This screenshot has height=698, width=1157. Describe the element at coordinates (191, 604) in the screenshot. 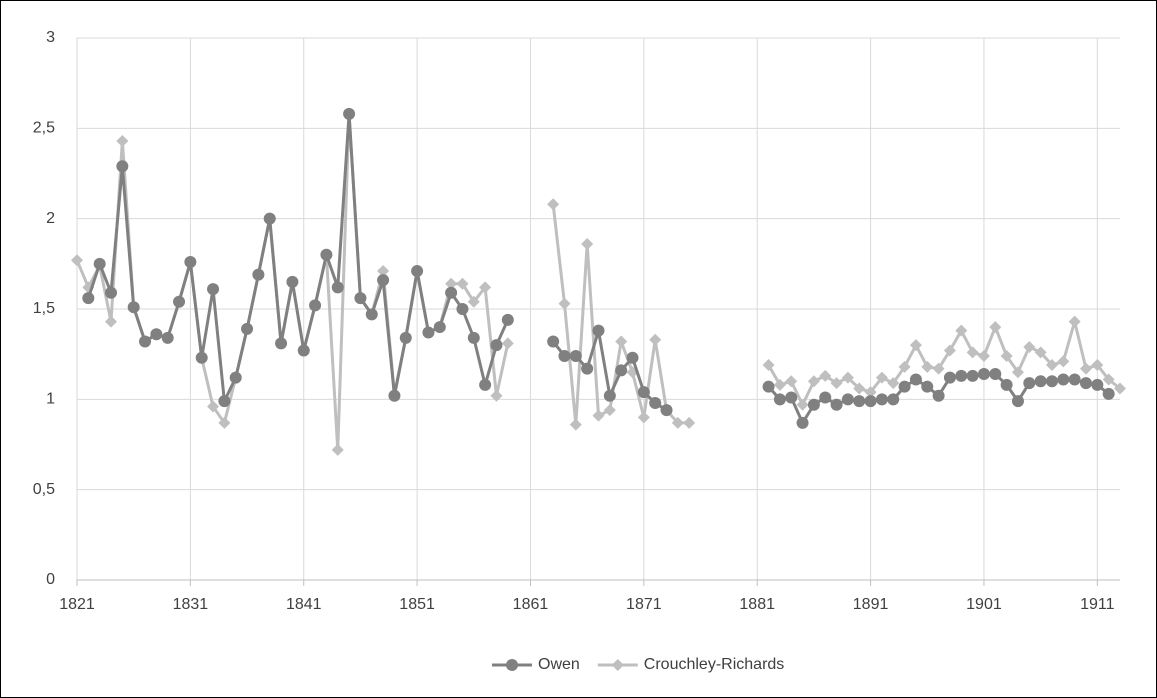

I see `x-tick-label: 1831` at that location.